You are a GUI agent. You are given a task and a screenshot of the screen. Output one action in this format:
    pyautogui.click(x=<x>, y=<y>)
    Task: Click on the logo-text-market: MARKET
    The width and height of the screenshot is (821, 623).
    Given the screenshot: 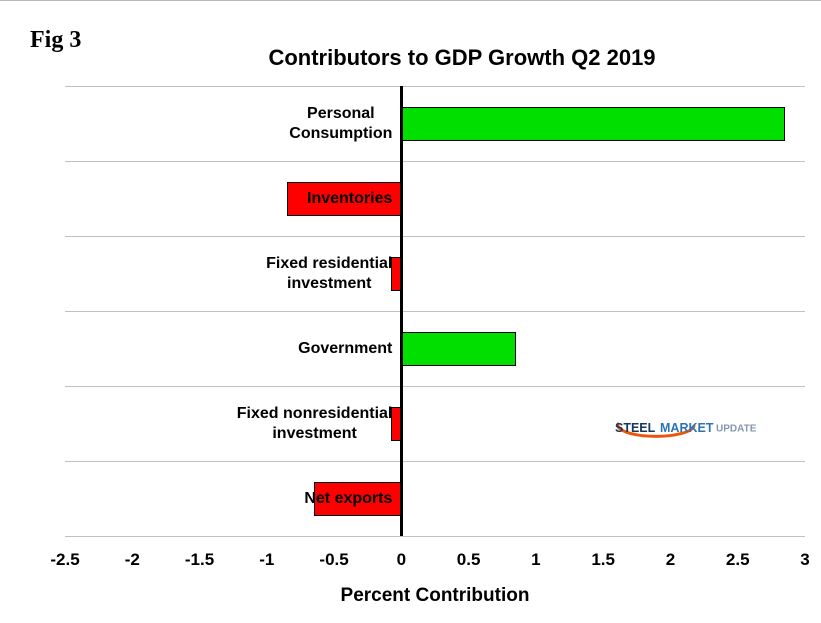 What is the action you would take?
    pyautogui.click(x=687, y=428)
    